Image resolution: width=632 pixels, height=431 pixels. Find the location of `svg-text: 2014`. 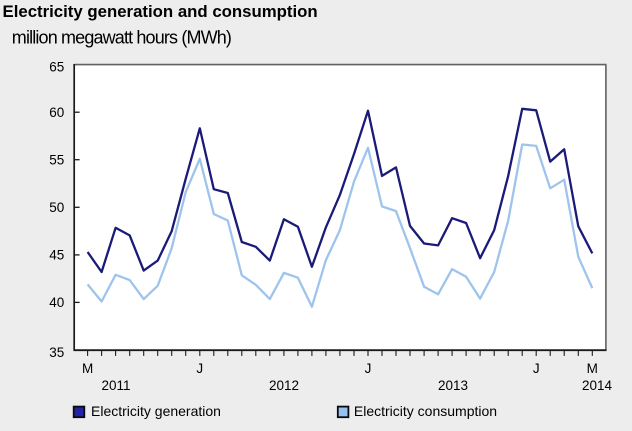

svg-text: 2014 is located at coordinates (597, 385).